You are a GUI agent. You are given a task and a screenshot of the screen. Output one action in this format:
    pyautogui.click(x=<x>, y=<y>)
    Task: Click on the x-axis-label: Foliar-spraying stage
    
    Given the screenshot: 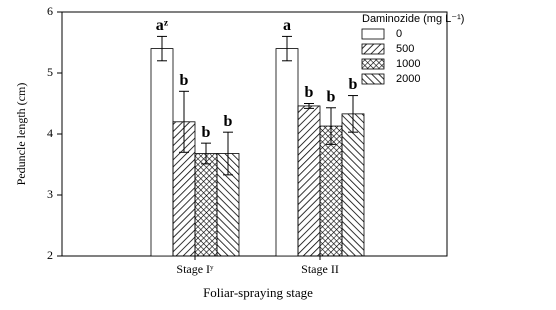 What is the action you would take?
    pyautogui.click(x=258, y=292)
    